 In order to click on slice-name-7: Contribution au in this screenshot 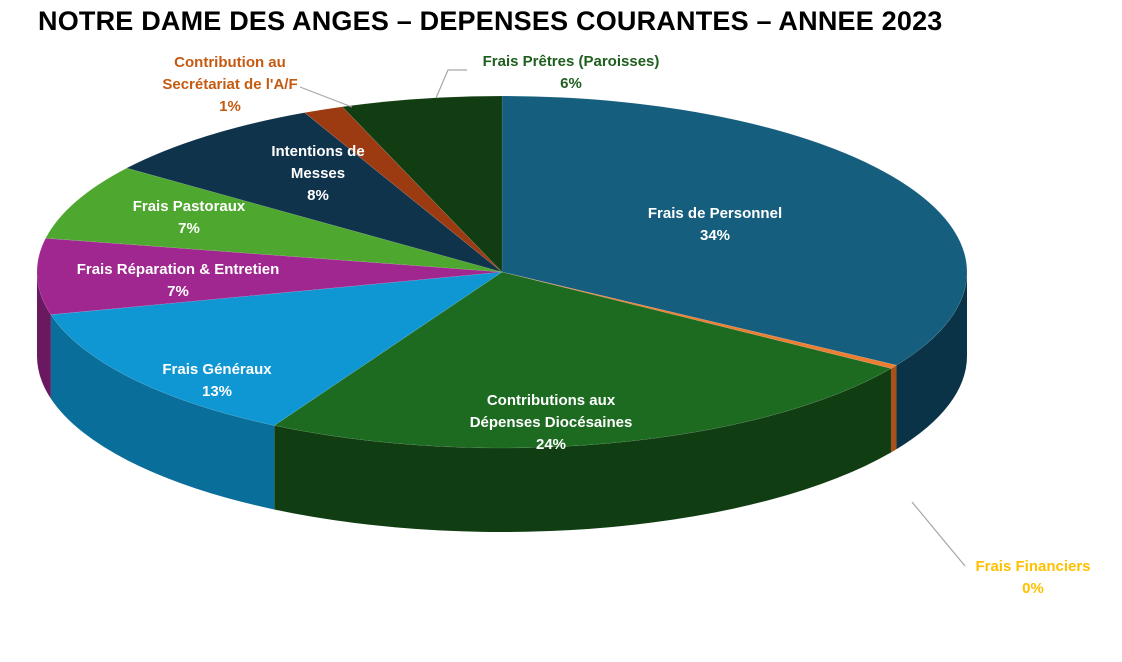, I will do `click(230, 62)`.